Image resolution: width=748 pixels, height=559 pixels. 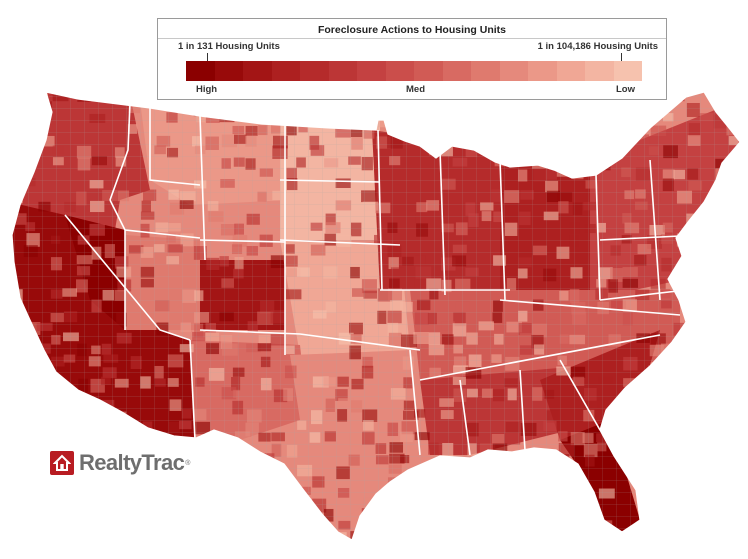 What do you see at coordinates (621, 57) in the screenshot?
I see `legend-low-tick` at bounding box center [621, 57].